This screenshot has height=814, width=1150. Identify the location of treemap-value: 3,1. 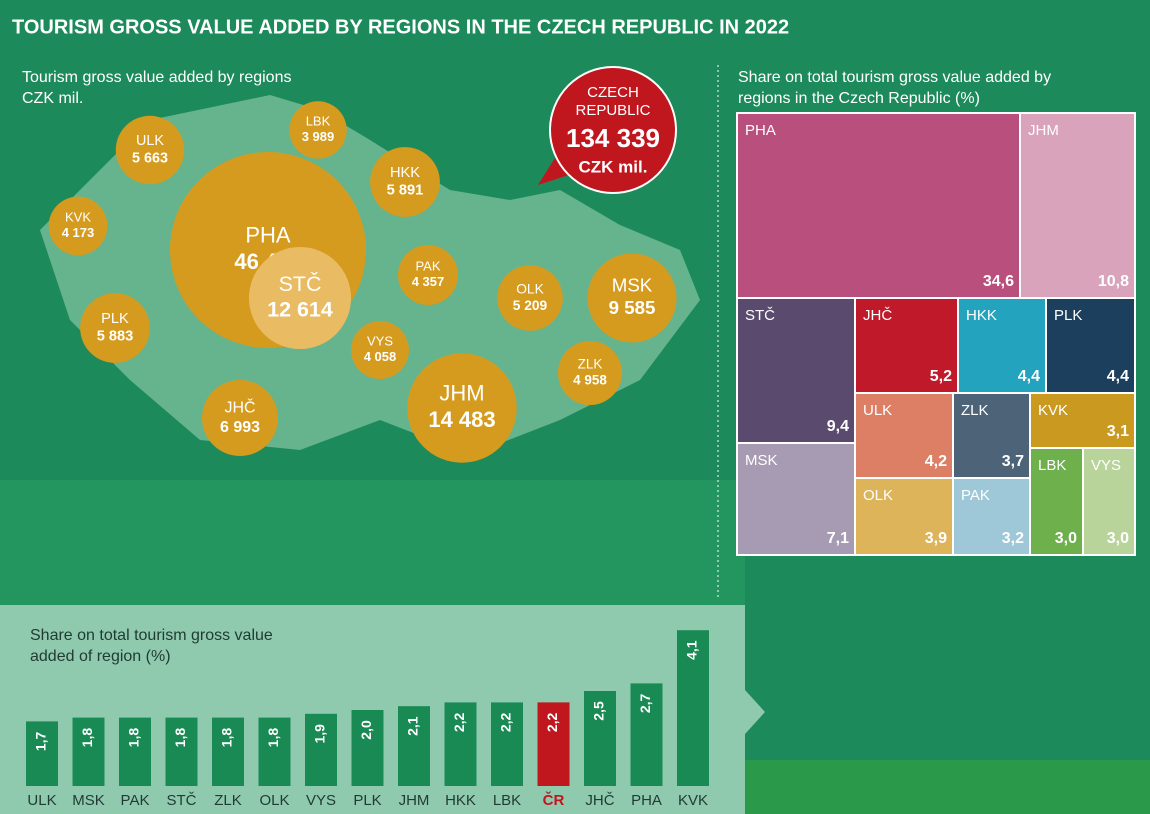
(1118, 431).